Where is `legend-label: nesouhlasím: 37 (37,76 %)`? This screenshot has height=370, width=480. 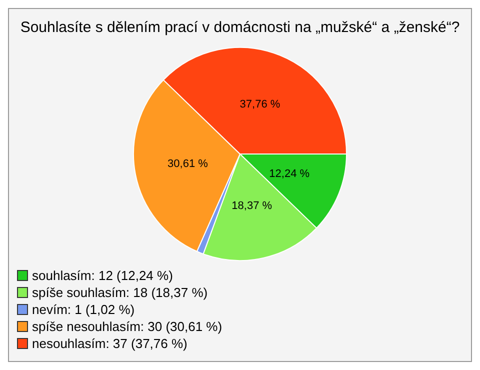
legend-label: nesouhlasím: 37 (37,76 %) is located at coordinates (110, 343).